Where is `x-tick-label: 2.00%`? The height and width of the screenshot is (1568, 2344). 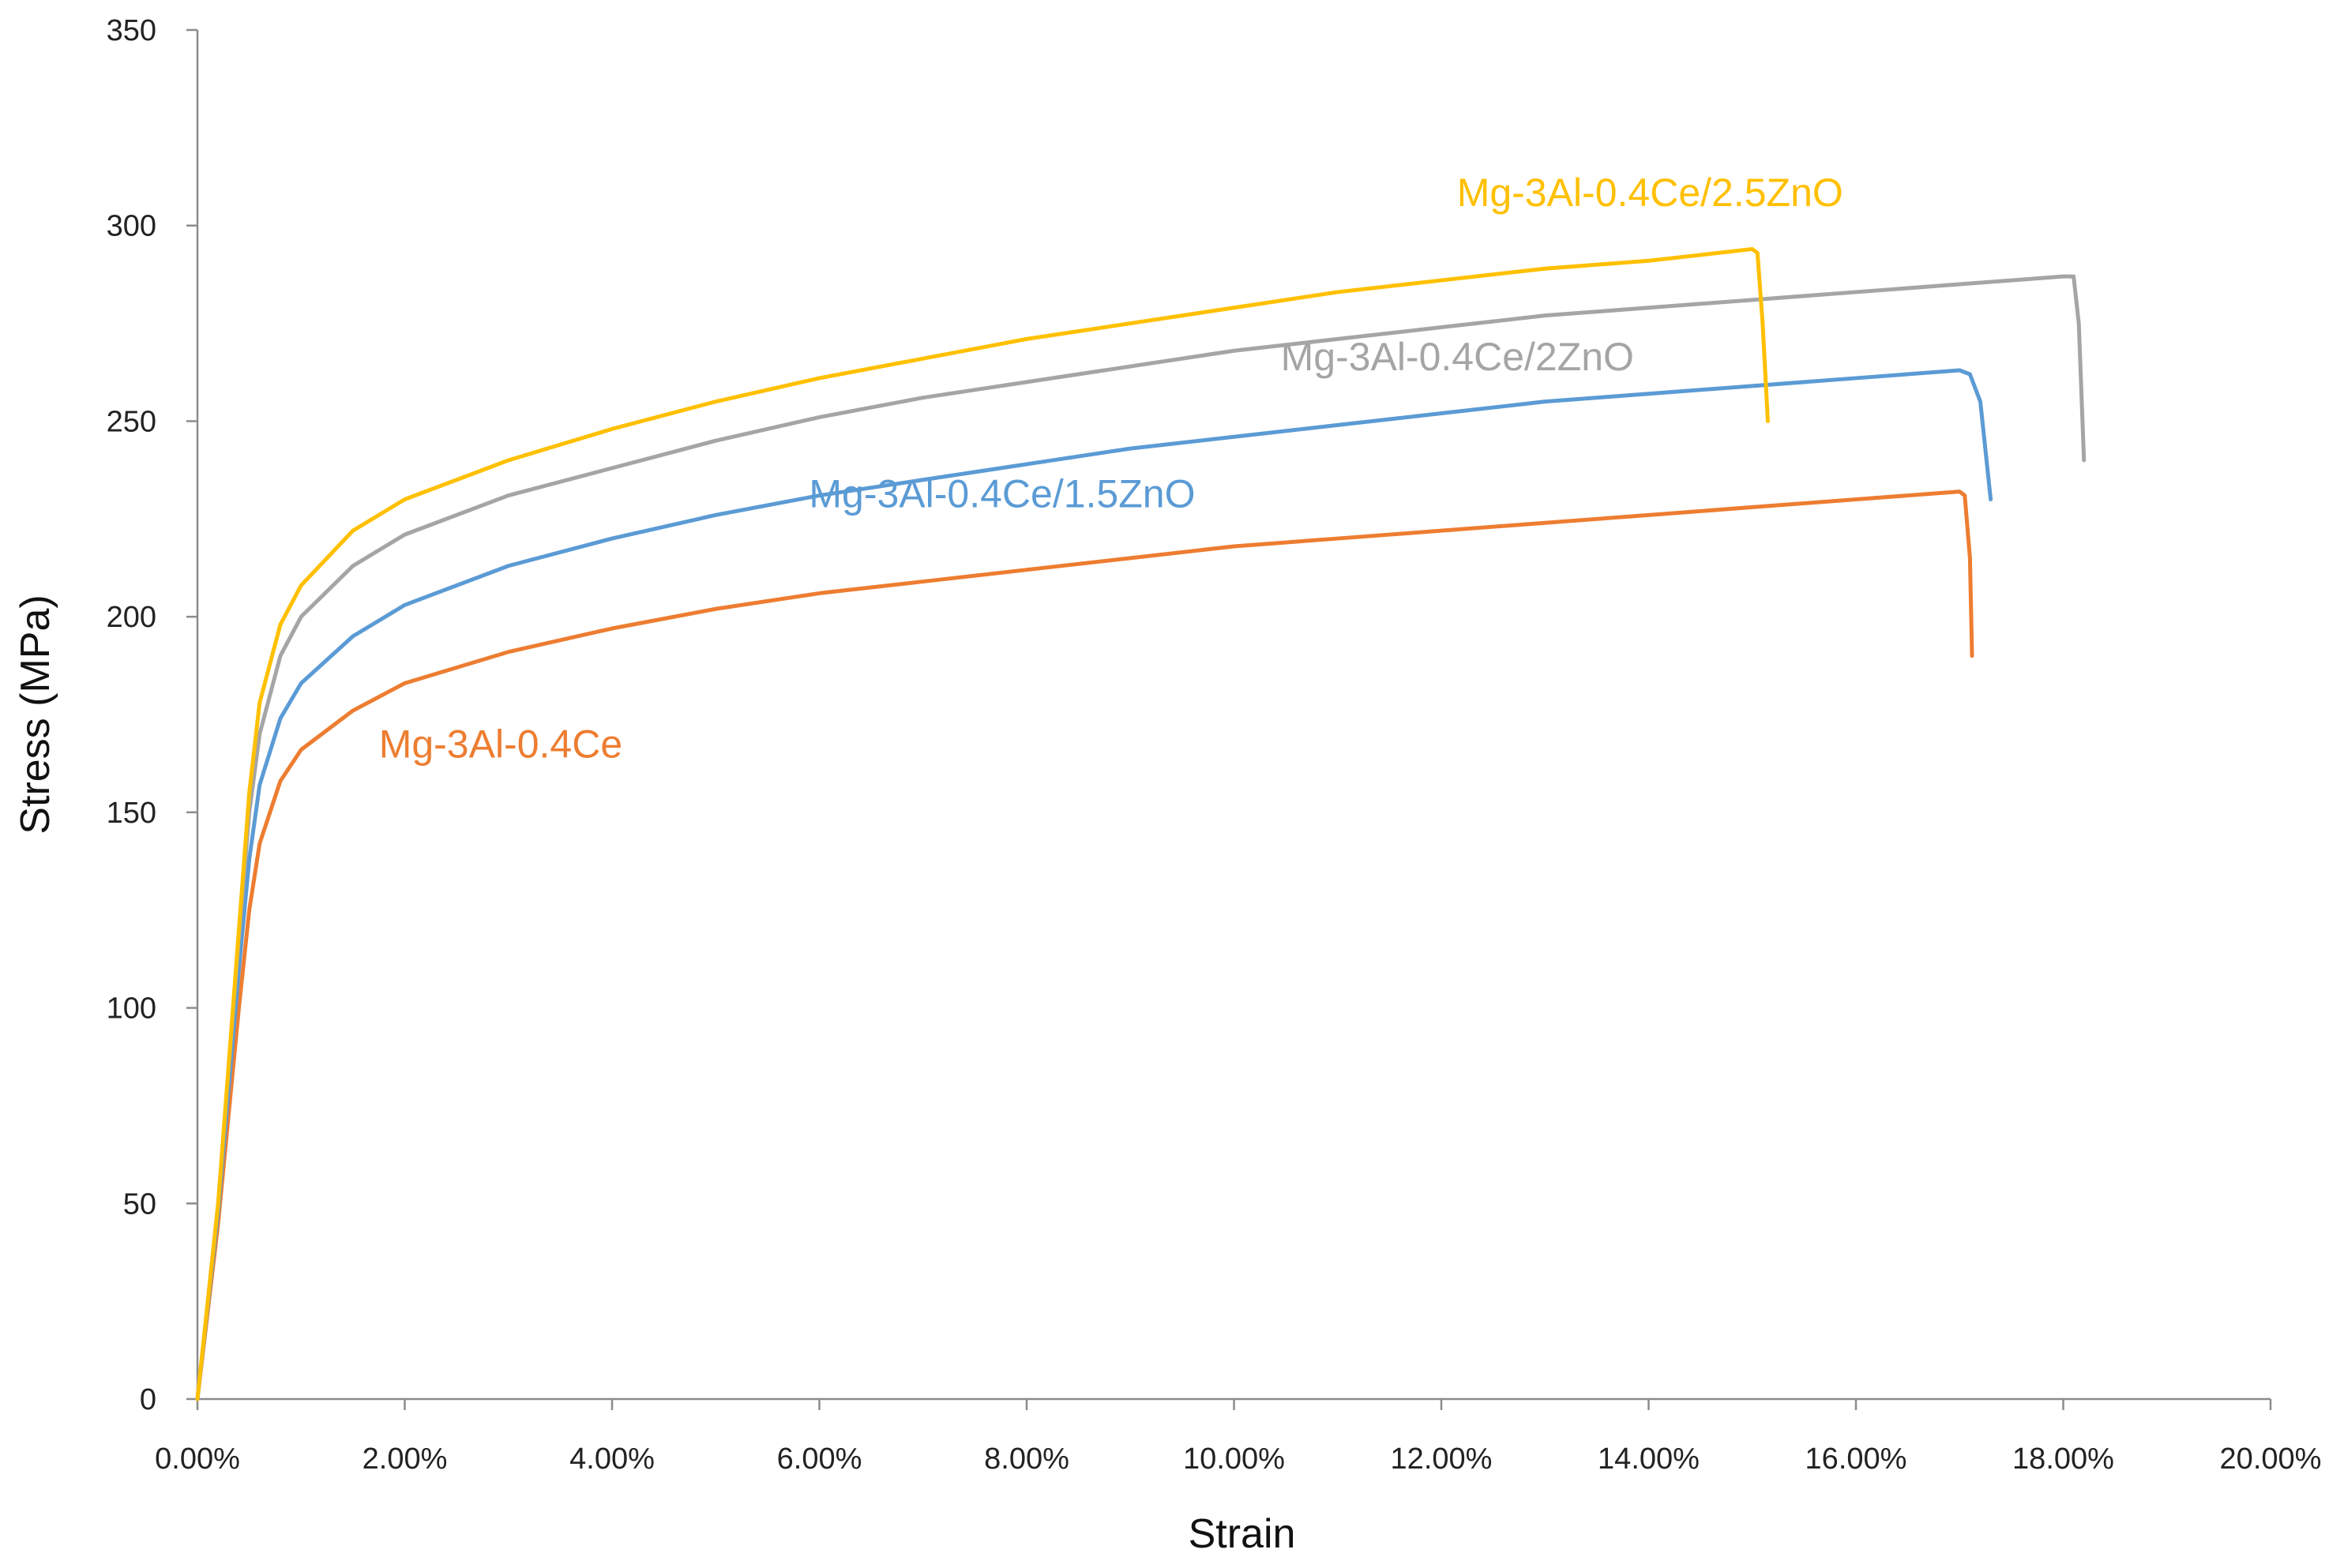
x-tick-label: 2.00% is located at coordinates (405, 1459).